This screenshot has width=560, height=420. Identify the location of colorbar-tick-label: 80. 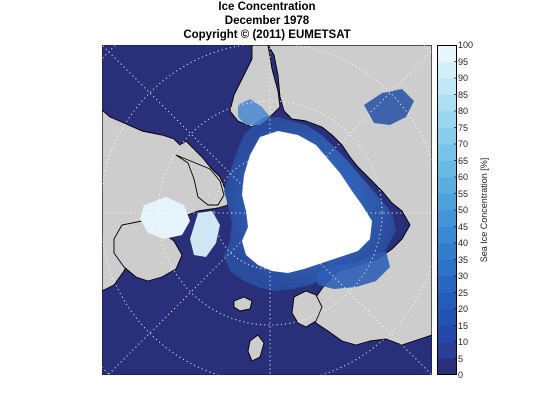
(463, 111).